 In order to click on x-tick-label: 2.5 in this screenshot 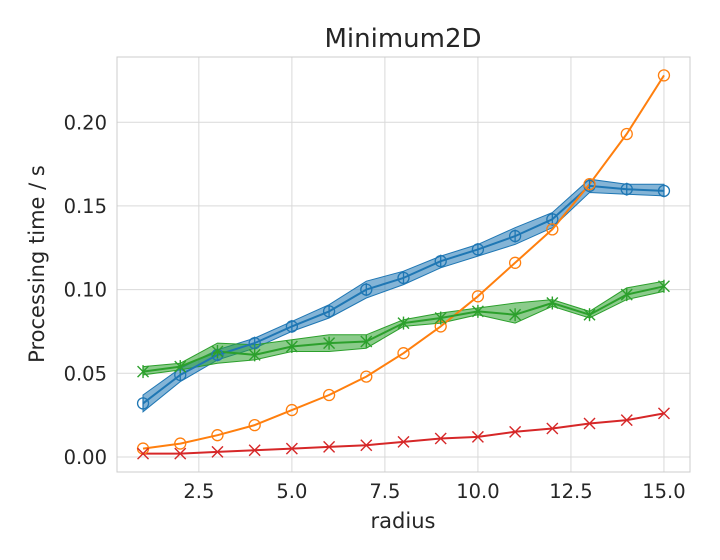, I will do `click(198, 491)`.